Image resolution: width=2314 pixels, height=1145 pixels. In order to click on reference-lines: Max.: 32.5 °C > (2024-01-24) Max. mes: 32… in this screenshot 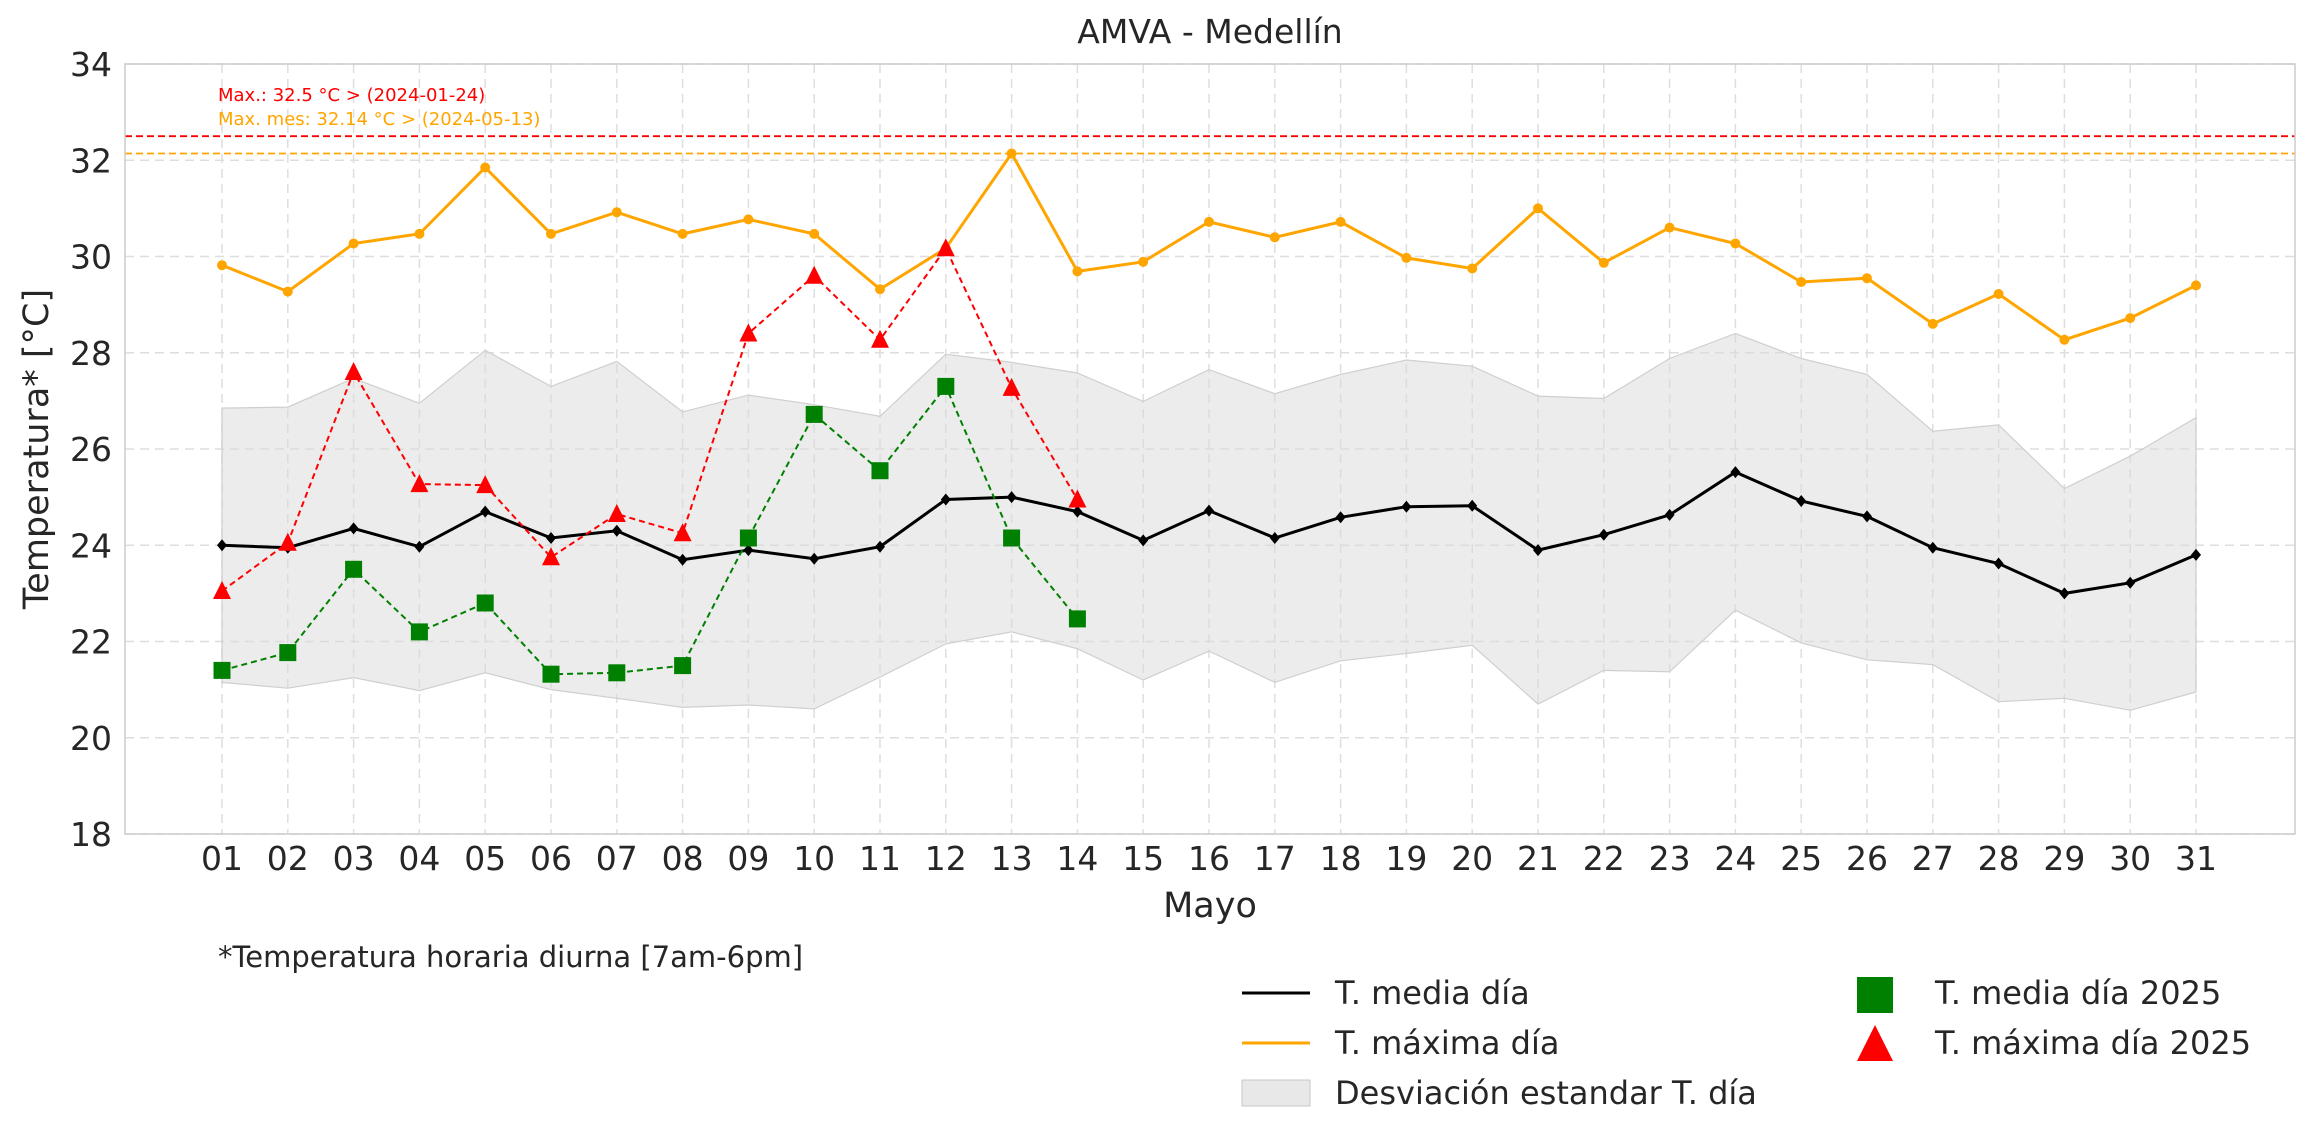, I will do `click(1210, 120)`.